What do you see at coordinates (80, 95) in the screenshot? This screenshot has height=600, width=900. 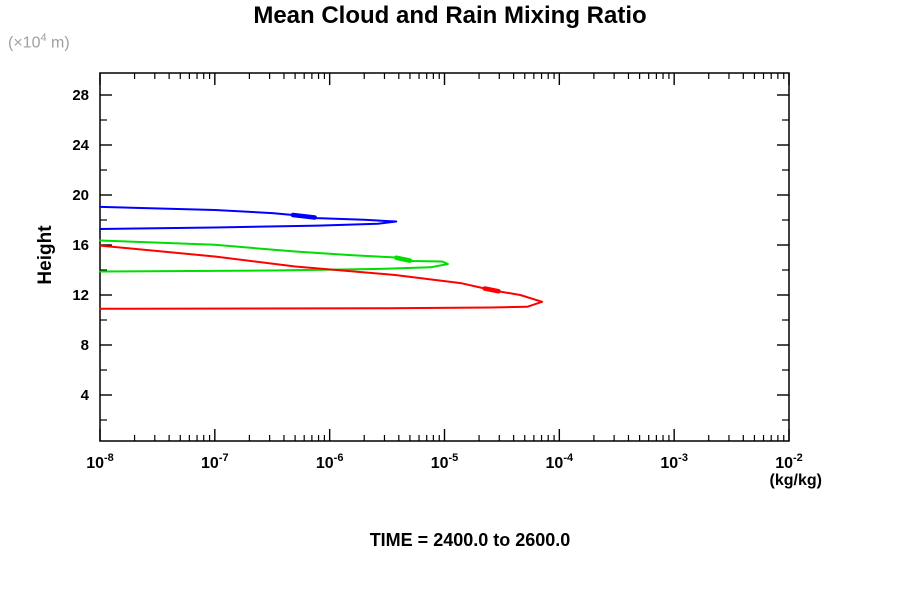 I see `y-tick-label: 28` at bounding box center [80, 95].